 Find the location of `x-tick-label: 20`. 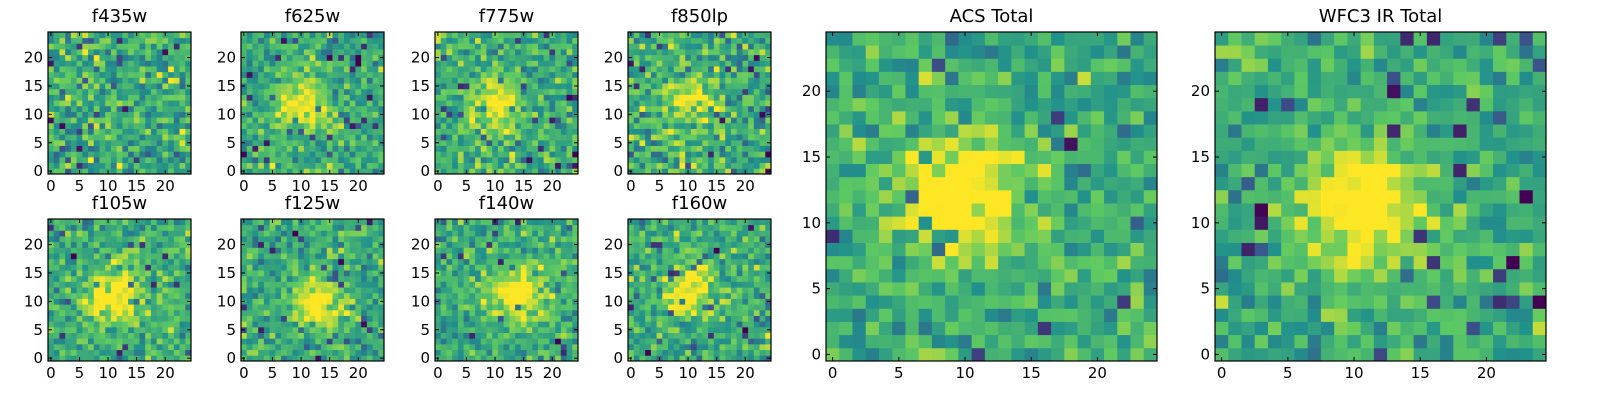

x-tick-label: 20 is located at coordinates (552, 186).